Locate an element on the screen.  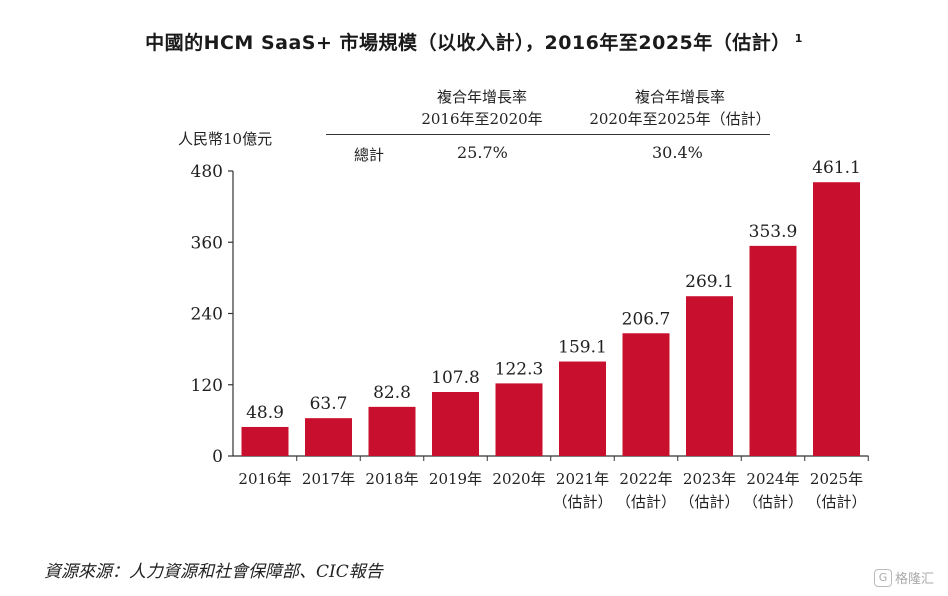
bar-value-label: 63.7 is located at coordinates (329, 404).